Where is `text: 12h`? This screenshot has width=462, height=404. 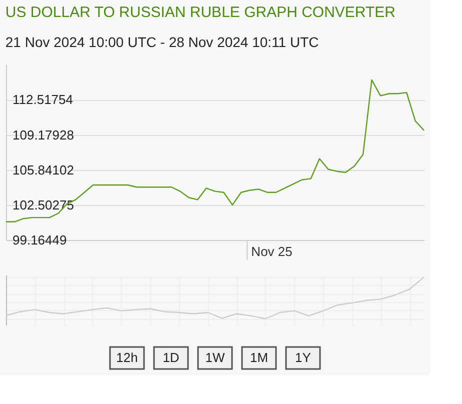 text: 12h is located at coordinates (127, 357).